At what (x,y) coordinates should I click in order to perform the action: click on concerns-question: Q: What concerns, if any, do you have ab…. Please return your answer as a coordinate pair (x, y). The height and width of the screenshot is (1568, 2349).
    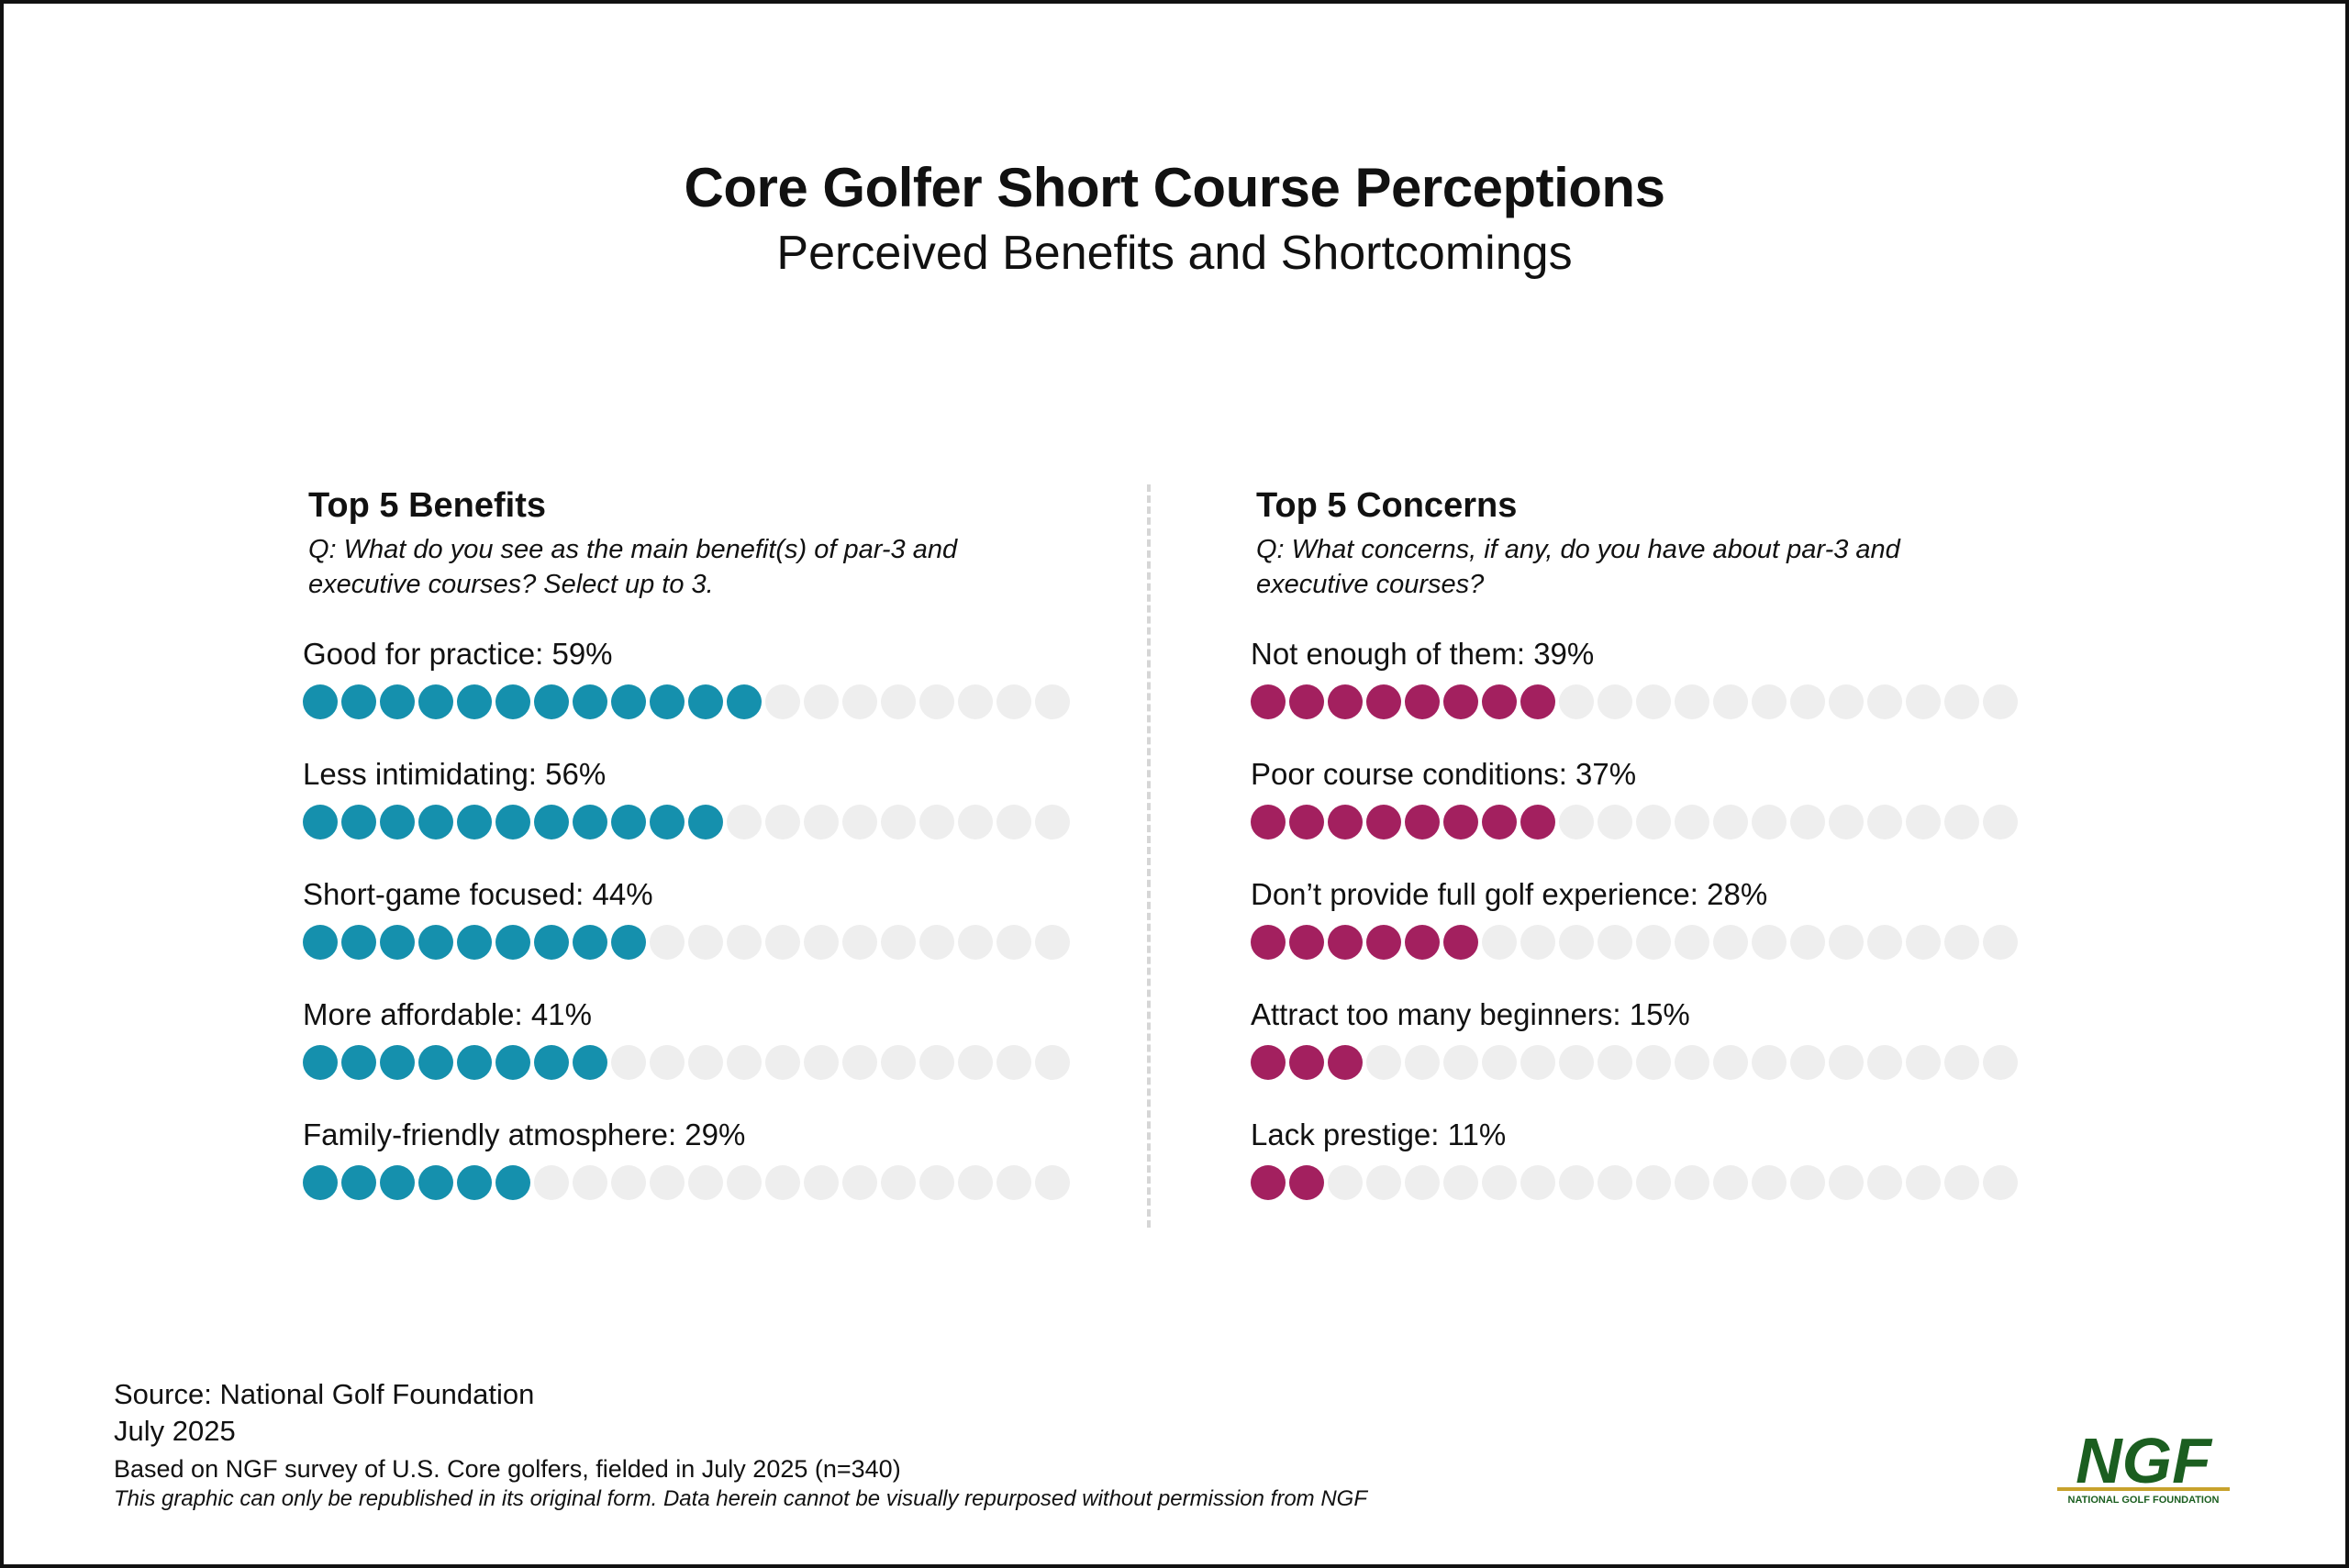
    Looking at the image, I should click on (1578, 567).